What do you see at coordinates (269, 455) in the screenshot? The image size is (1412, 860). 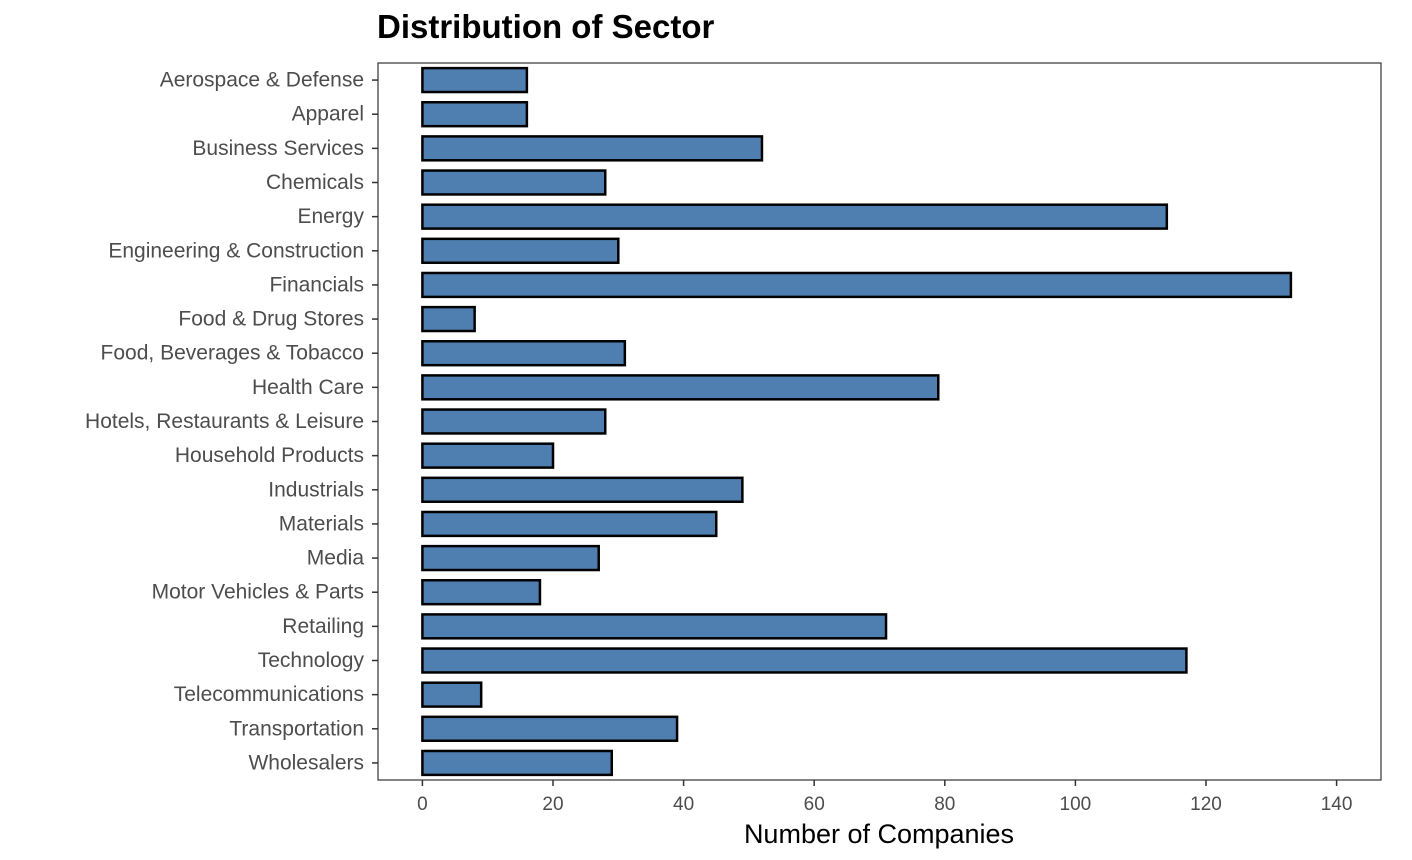 I see `category-label: Household Products` at bounding box center [269, 455].